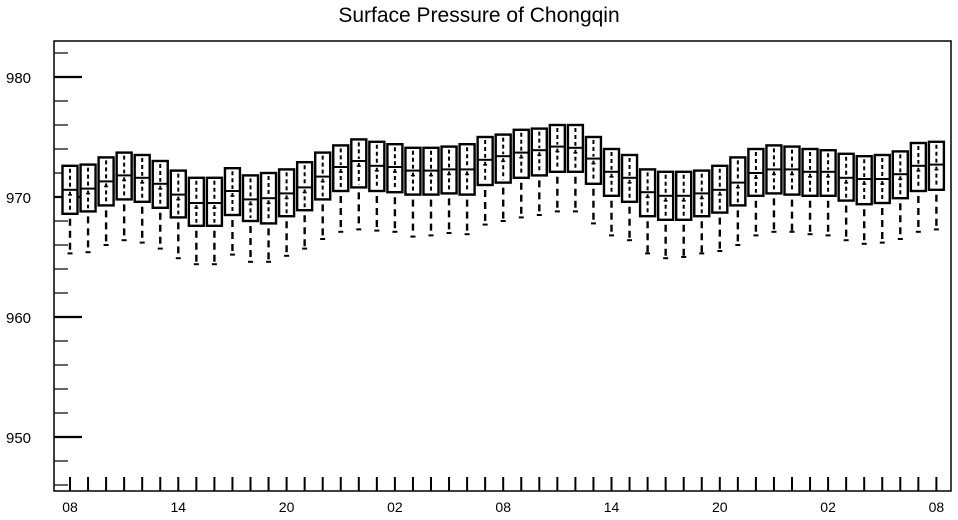 This screenshot has width=958, height=520. Describe the element at coordinates (18, 438) in the screenshot. I see `y-tick-label: 950` at that location.